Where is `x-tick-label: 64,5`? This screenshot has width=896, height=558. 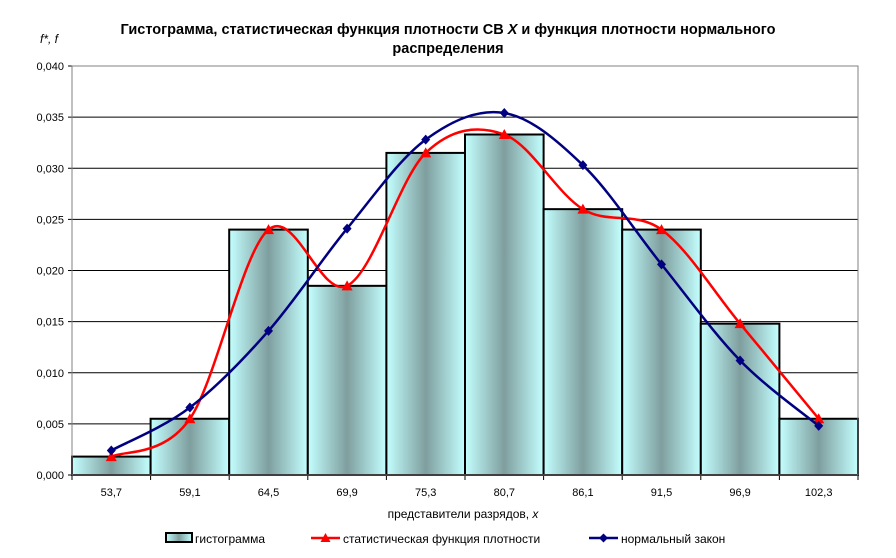
x-tick-label: 64,5 is located at coordinates (268, 493).